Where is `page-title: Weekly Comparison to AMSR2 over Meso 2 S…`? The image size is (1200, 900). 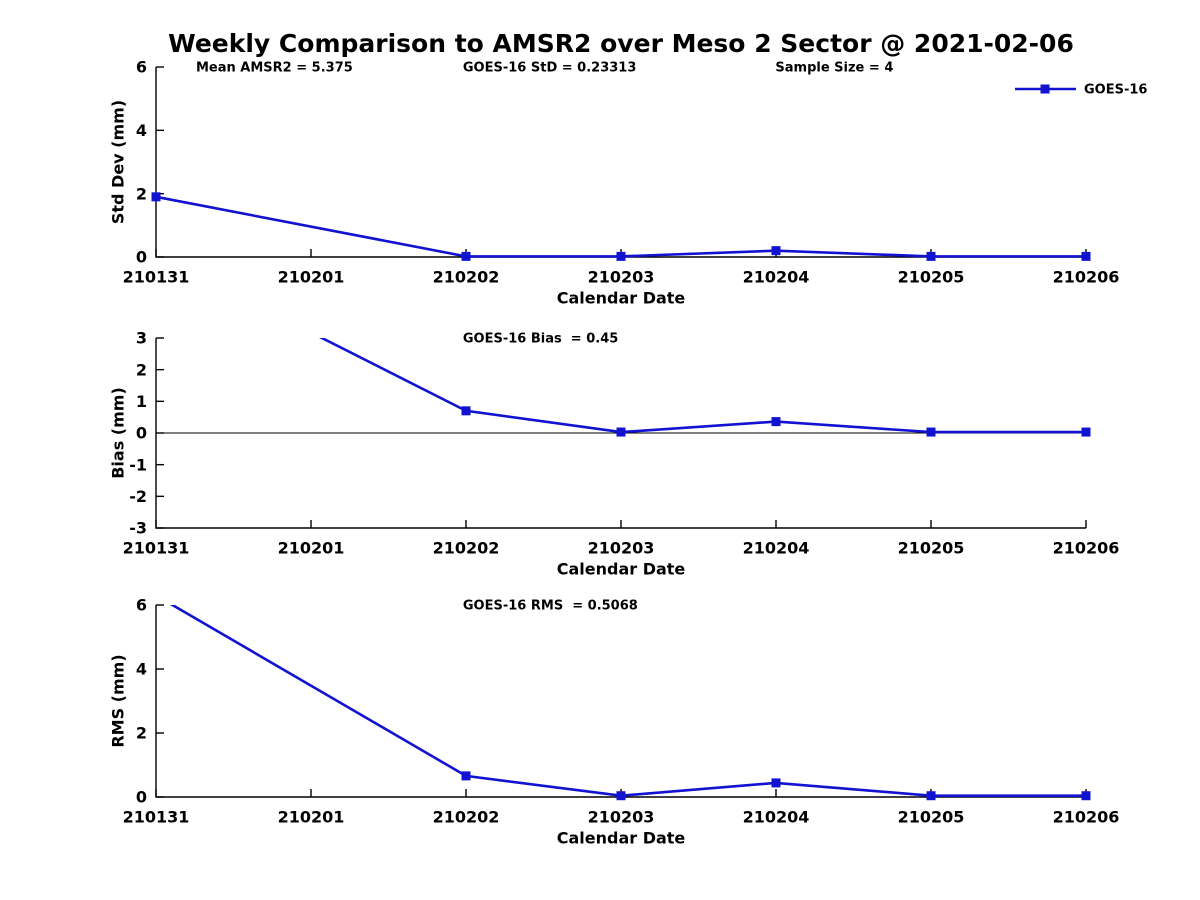
page-title: Weekly Comparison to AMSR2 over Meso 2 S… is located at coordinates (621, 43).